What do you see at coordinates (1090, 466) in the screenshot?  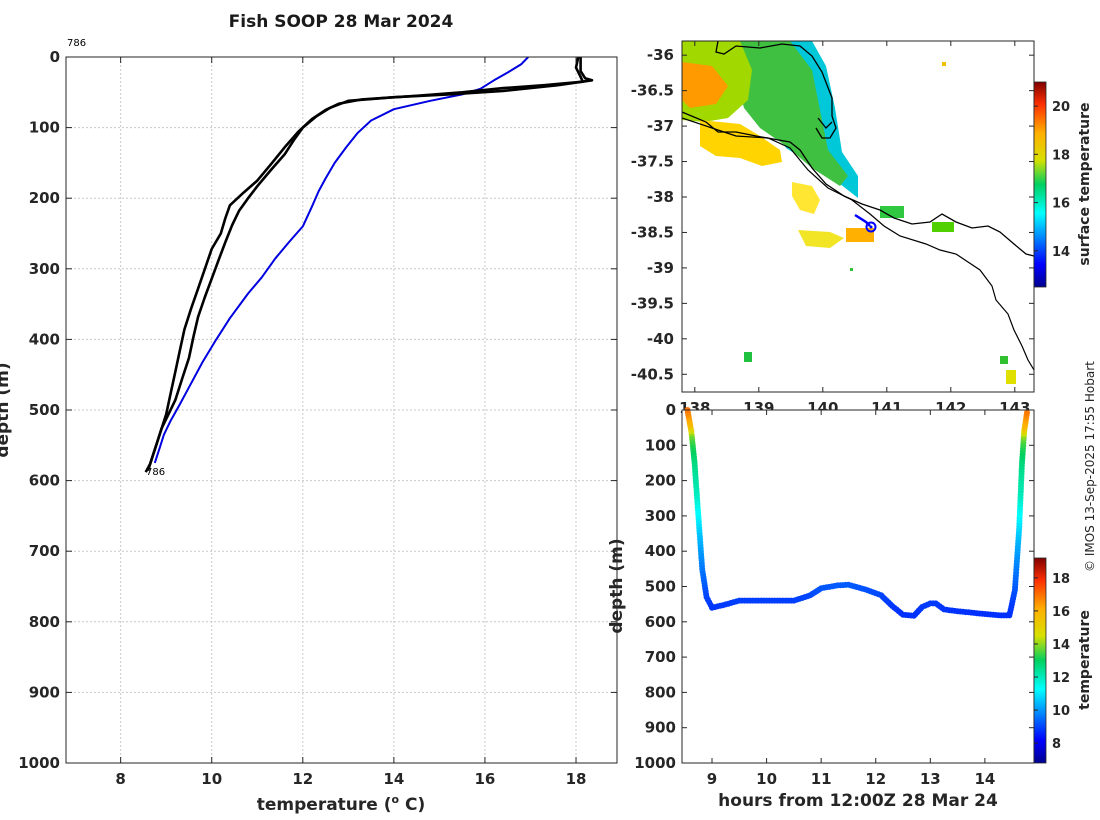 I see `credit-text: © IMOS 13-Sep-2025 17:55 Hobart` at bounding box center [1090, 466].